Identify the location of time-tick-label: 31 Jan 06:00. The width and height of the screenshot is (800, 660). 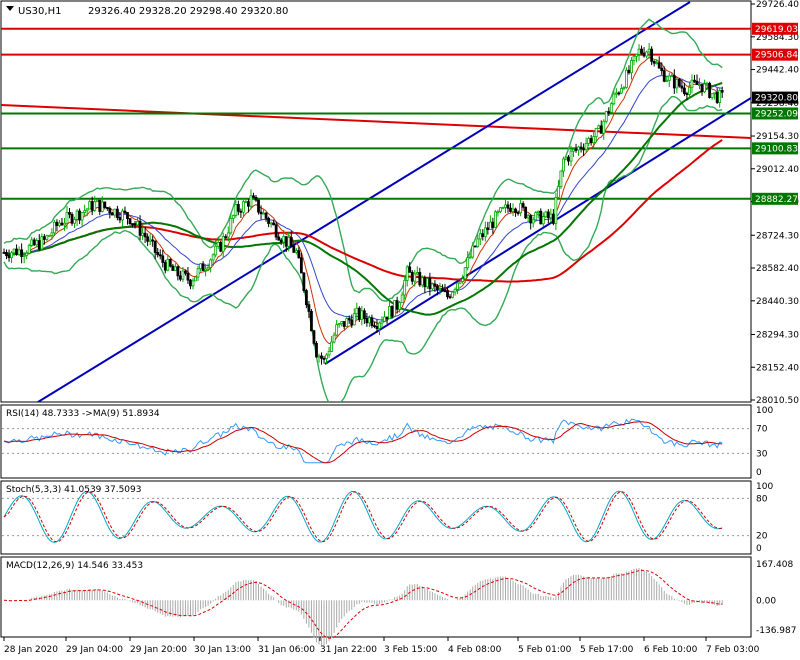
(286, 650).